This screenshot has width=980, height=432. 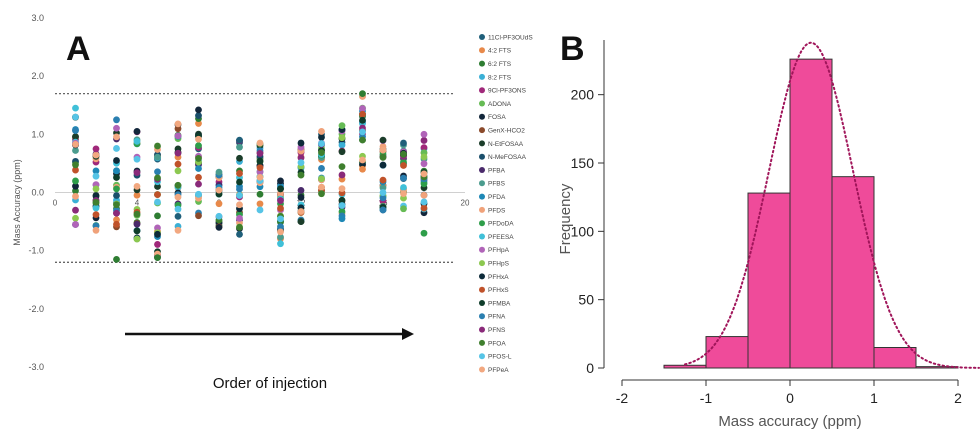 What do you see at coordinates (497, 170) in the screenshot?
I see `legend-label: PFBA` at bounding box center [497, 170].